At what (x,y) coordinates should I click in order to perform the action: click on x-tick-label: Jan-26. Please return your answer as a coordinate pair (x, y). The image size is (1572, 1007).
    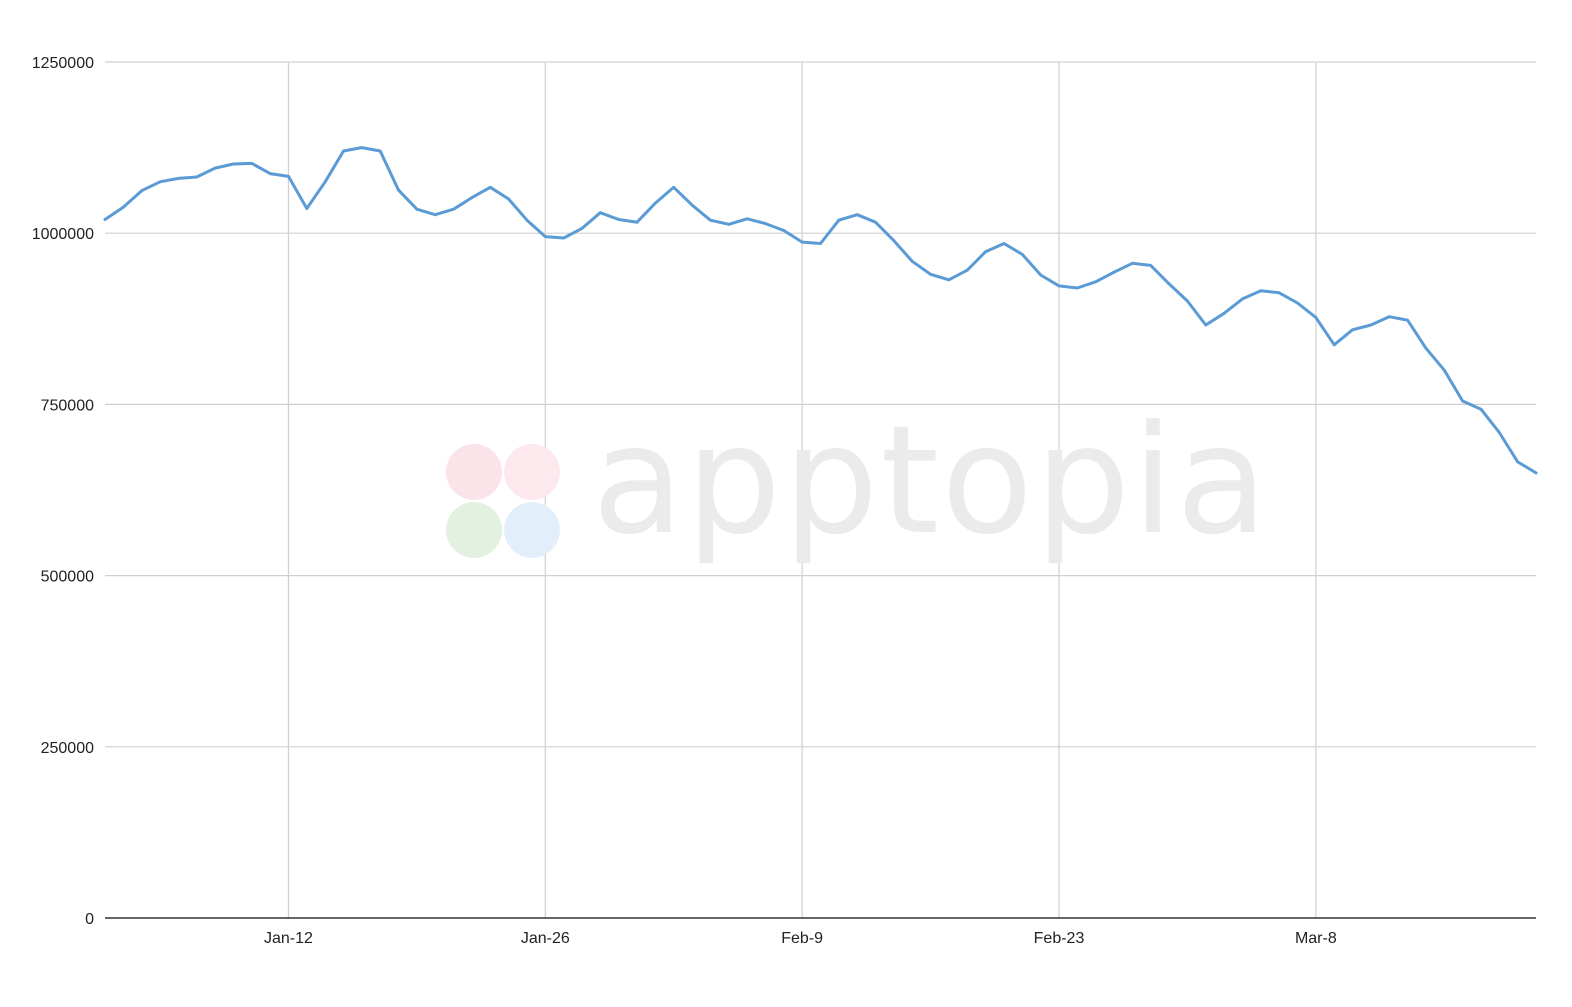
    Looking at the image, I should click on (545, 938).